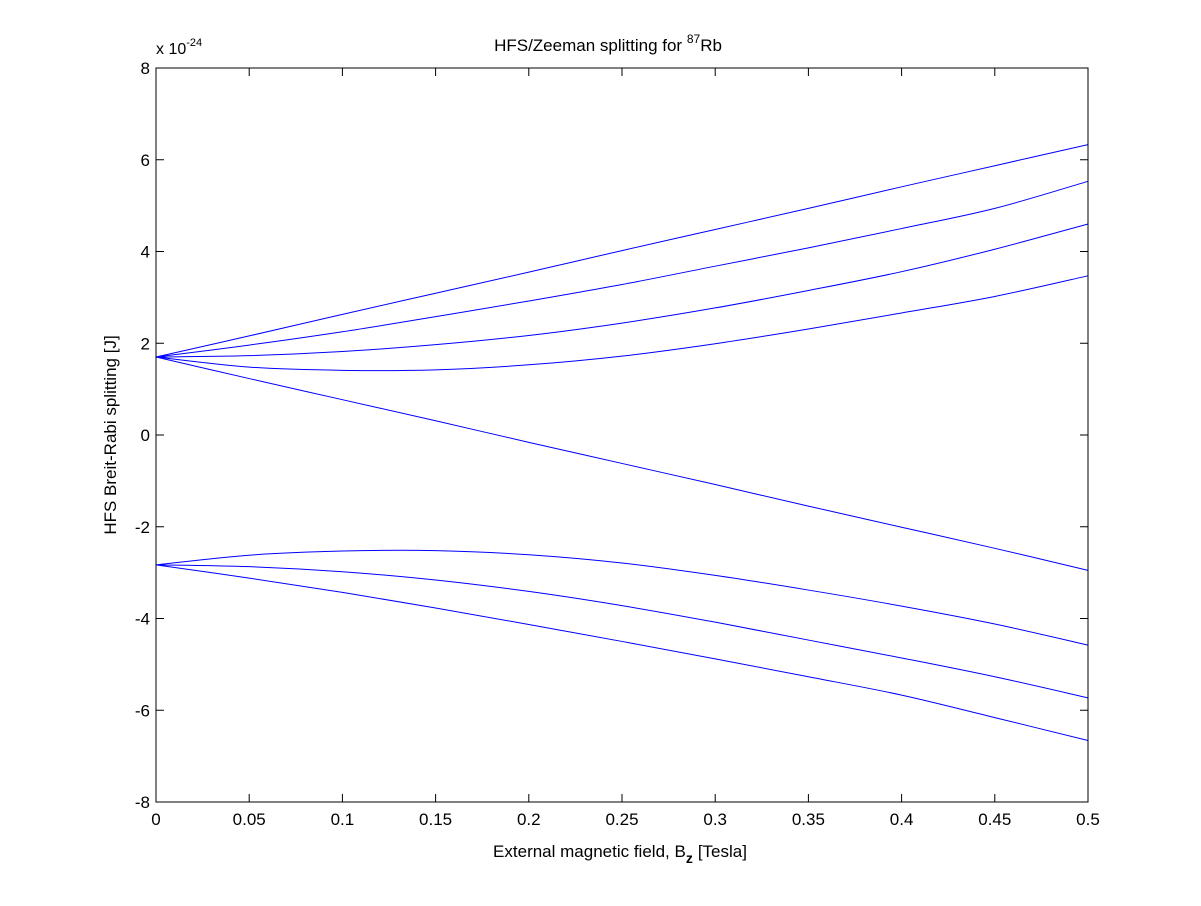  I want to click on x-tick-label: 0.15, so click(435, 819).